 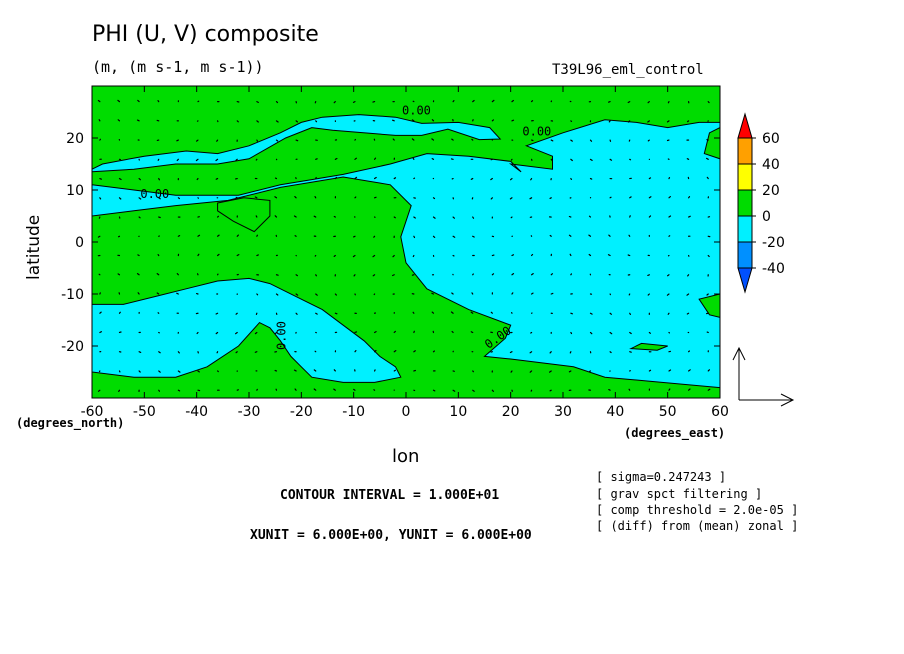 What do you see at coordinates (92, 412) in the screenshot?
I see `x-tick-label-0: -60` at bounding box center [92, 412].